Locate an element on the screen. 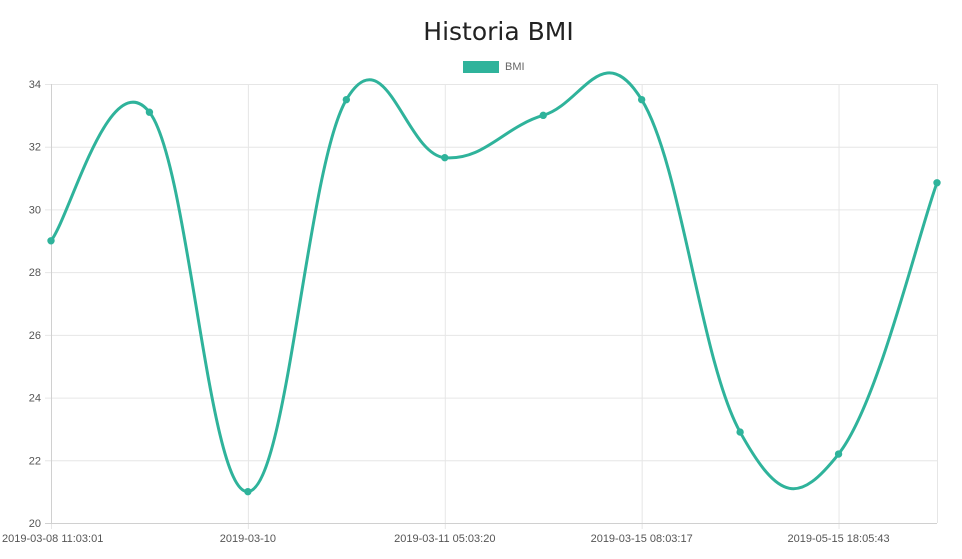  y-tick-label: 22 is located at coordinates (35, 461).